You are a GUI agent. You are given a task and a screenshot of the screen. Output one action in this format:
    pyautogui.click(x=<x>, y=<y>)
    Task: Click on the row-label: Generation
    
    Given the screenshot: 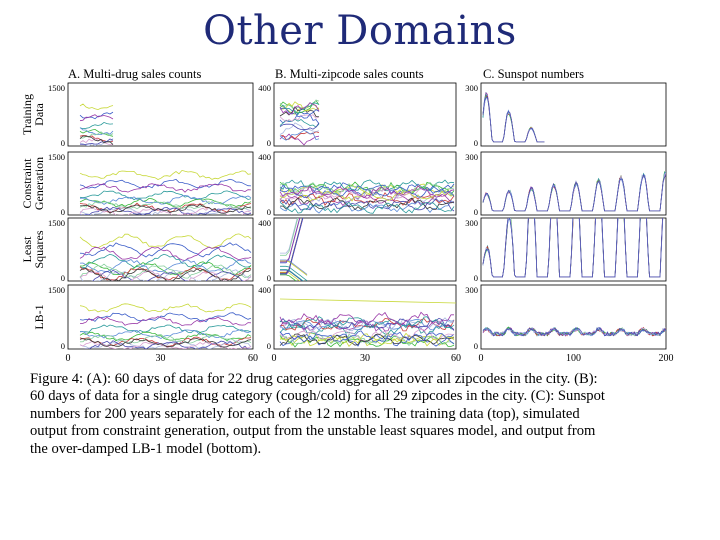 What is the action you would take?
    pyautogui.click(x=39, y=183)
    